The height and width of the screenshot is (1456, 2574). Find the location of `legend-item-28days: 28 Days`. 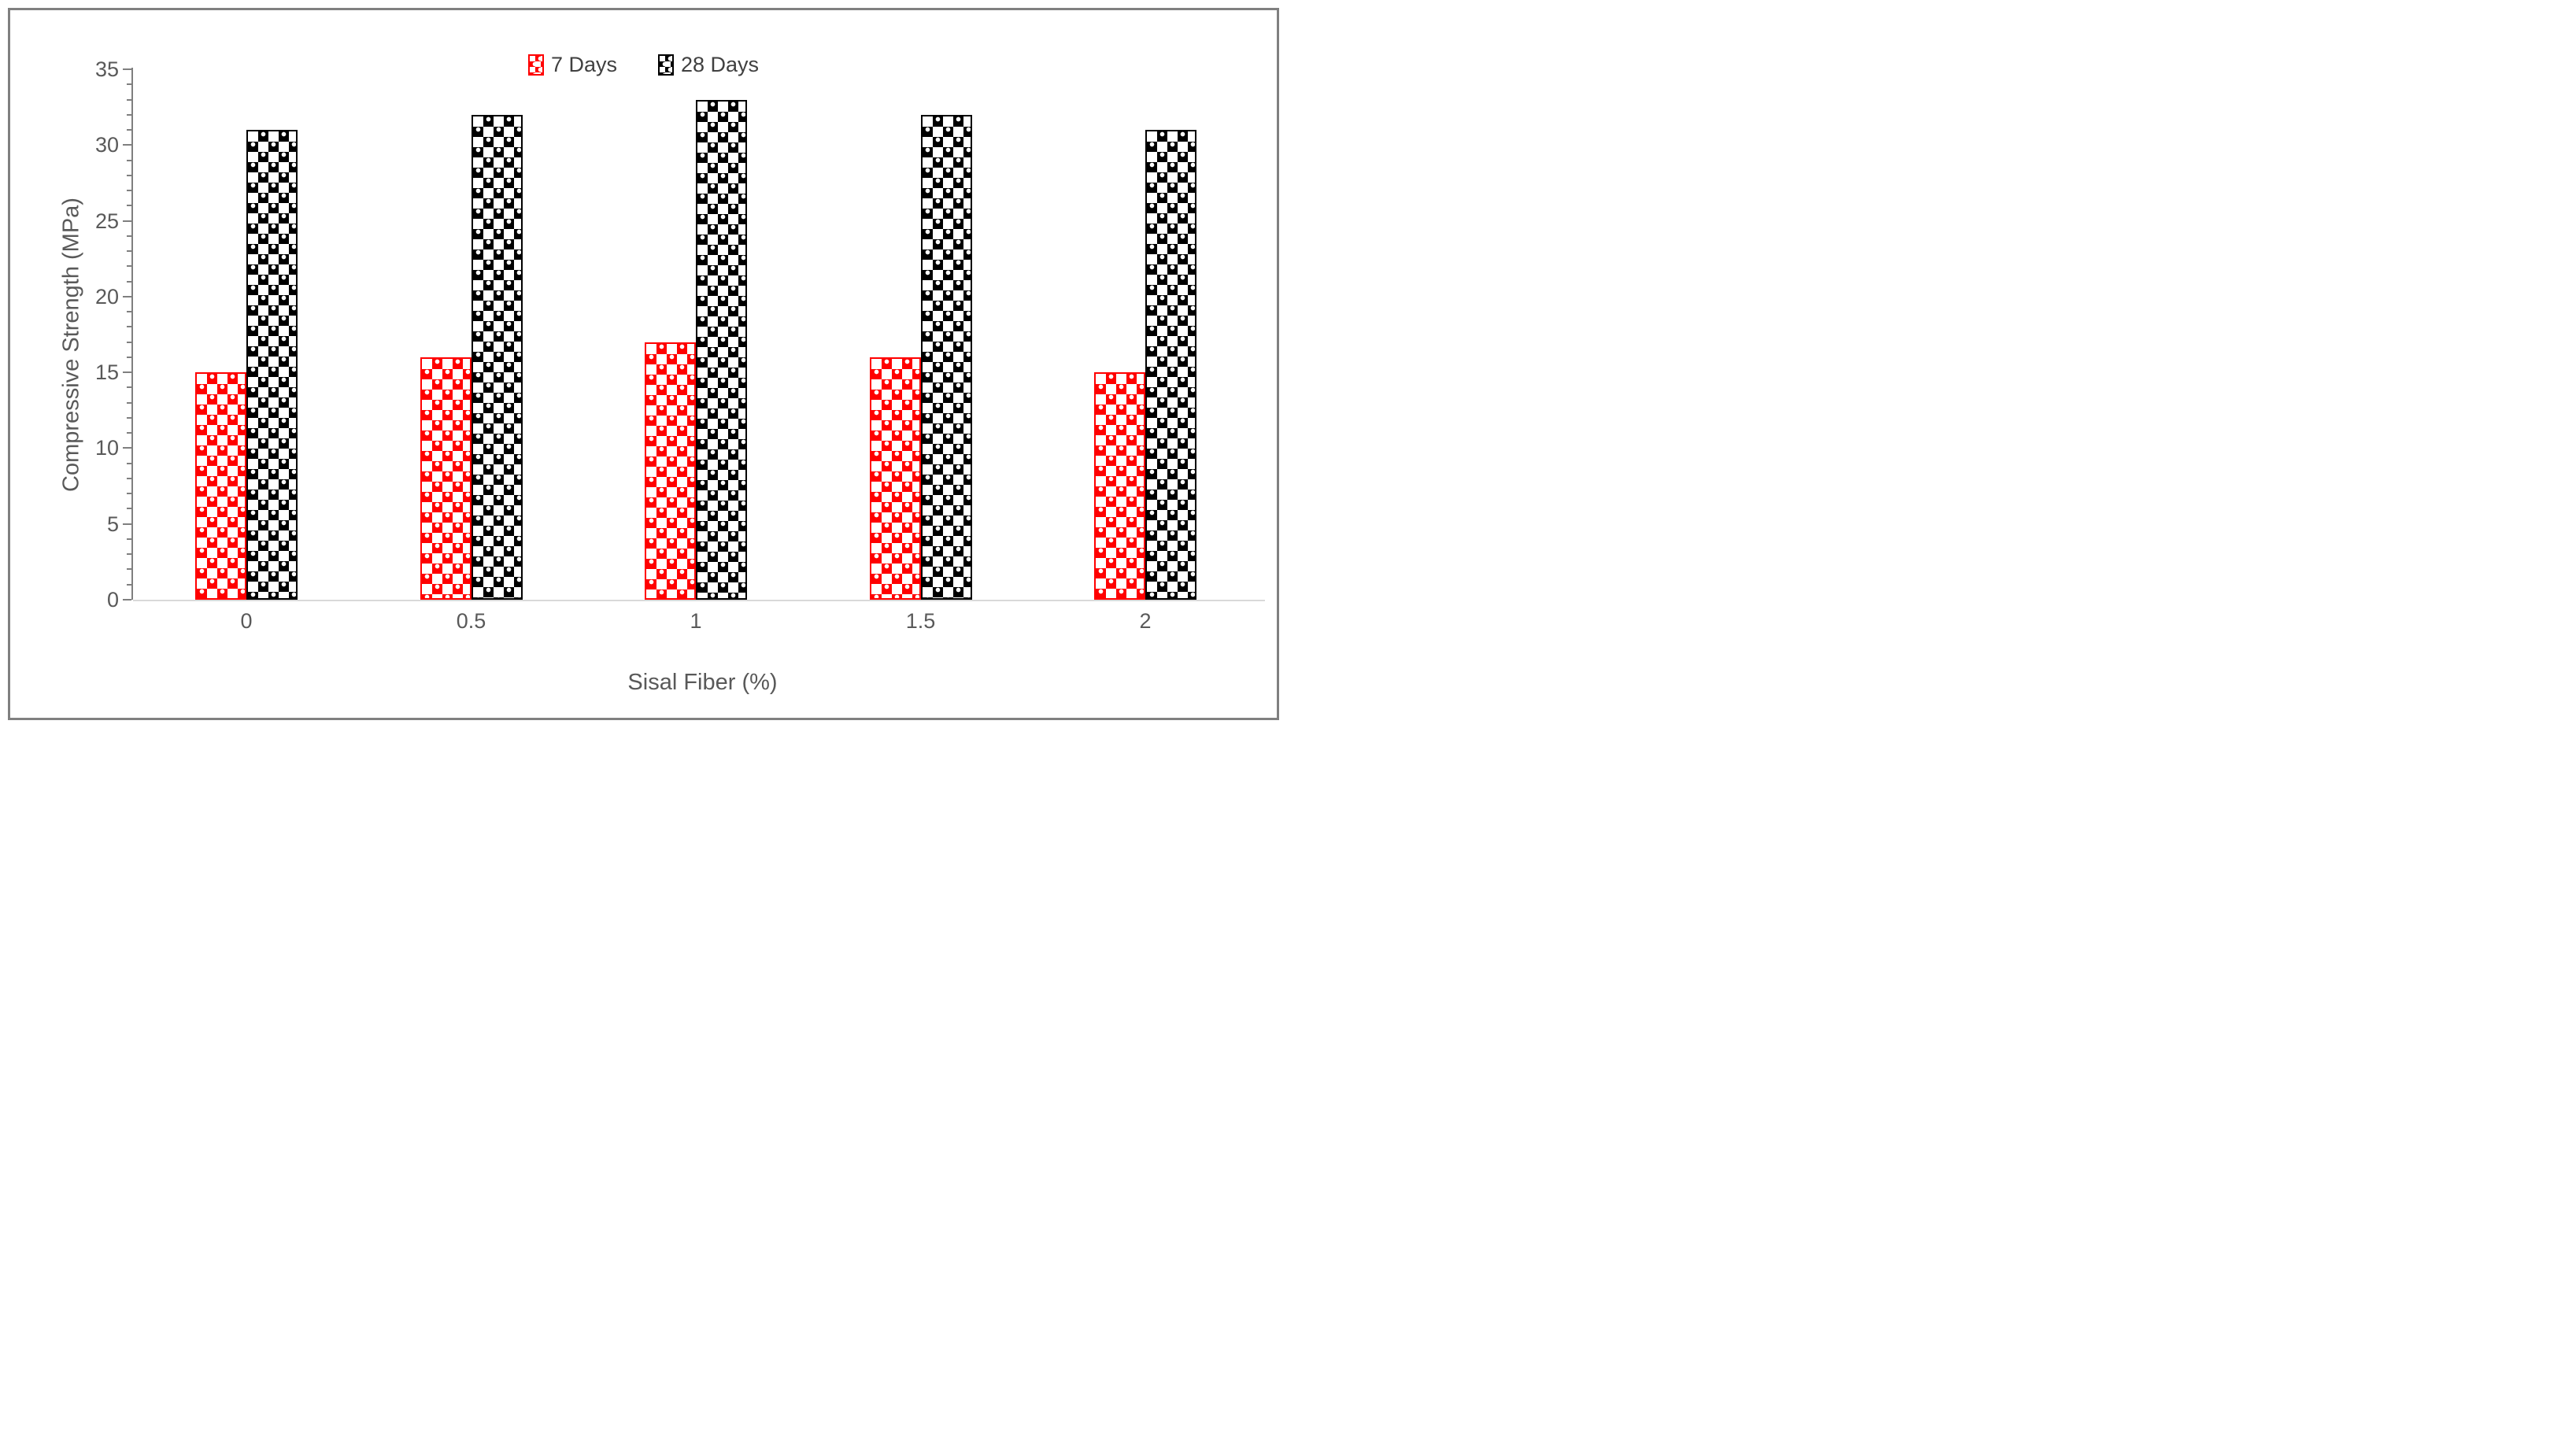

legend-item-28days: 28 Days is located at coordinates (708, 65).